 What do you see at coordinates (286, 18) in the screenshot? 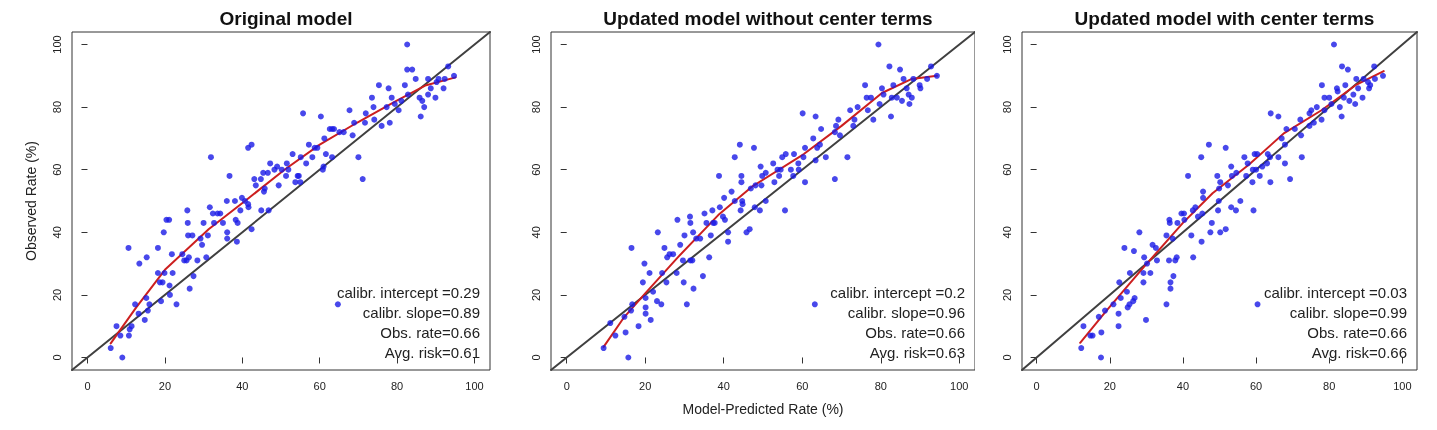
I see `chart-title: Original model` at bounding box center [286, 18].